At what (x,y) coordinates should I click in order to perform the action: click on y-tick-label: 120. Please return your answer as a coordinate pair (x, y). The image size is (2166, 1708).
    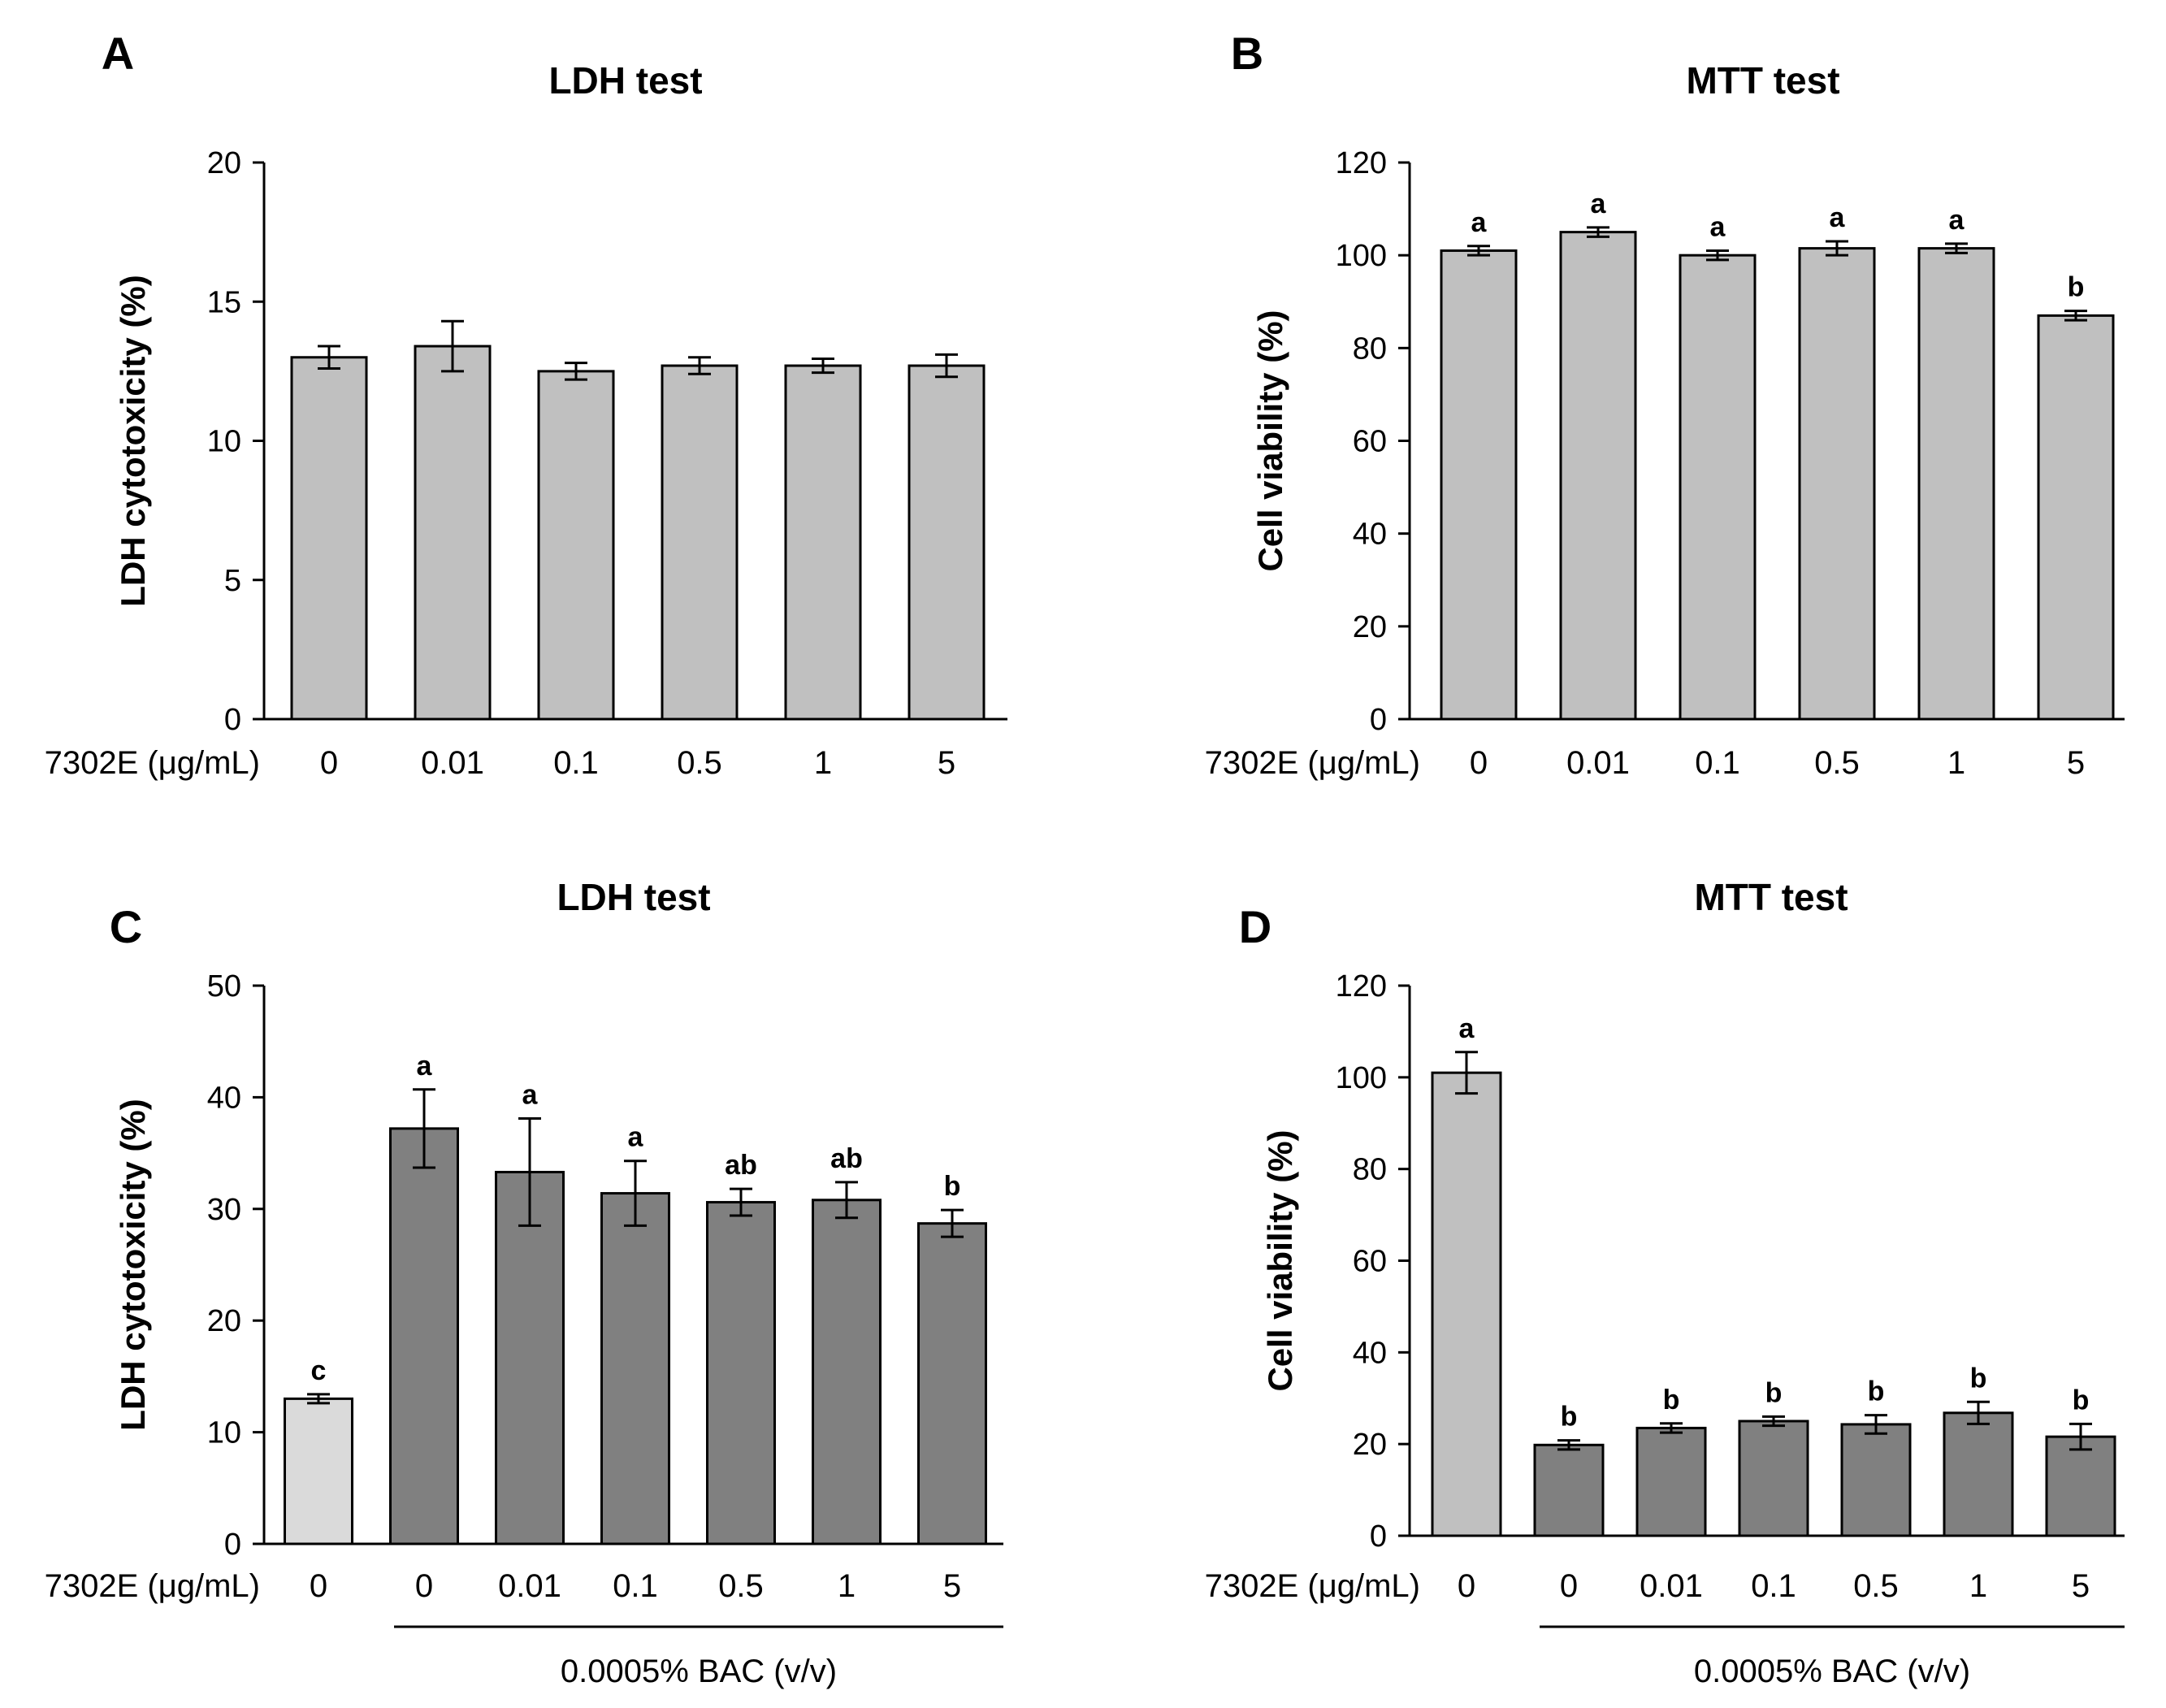
    Looking at the image, I should click on (1361, 163).